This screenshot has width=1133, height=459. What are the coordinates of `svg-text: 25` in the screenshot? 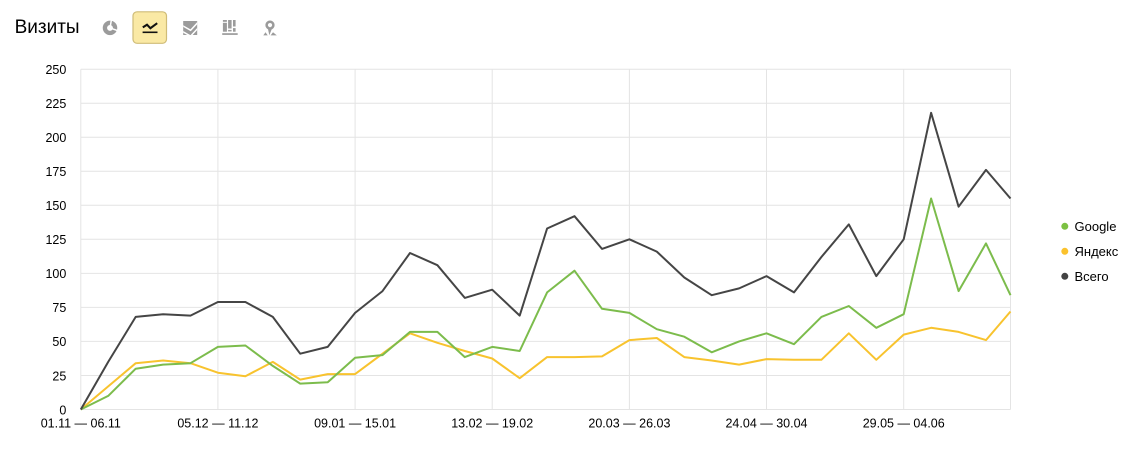 It's located at (59, 376).